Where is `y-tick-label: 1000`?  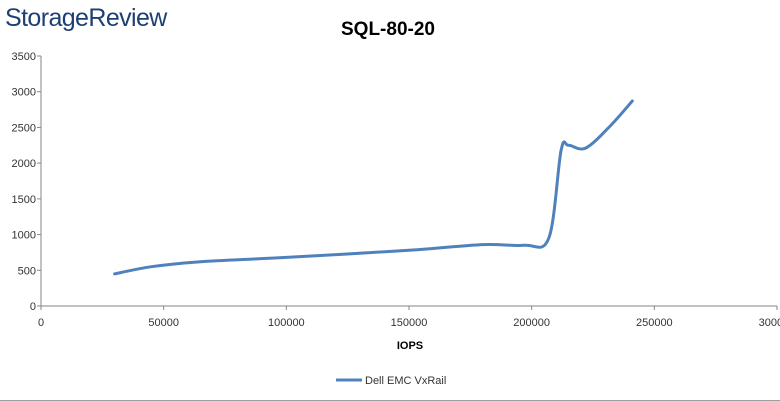 y-tick-label: 1000 is located at coordinates (24, 236).